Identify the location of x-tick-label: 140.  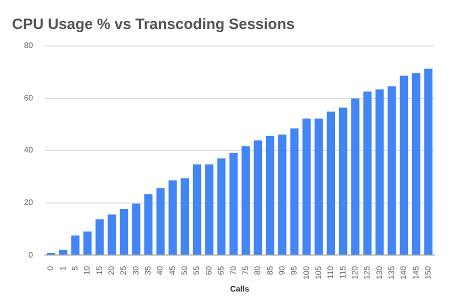
(403, 273).